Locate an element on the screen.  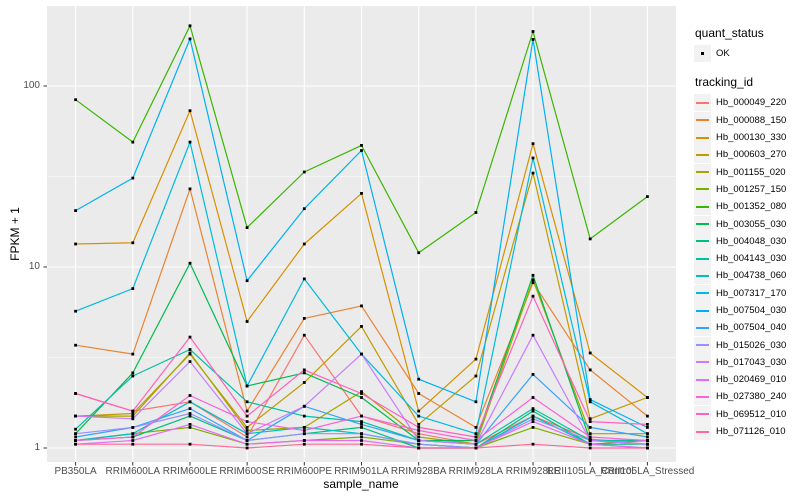
legend-entry: Hb_017043_030 is located at coordinates (746, 362).